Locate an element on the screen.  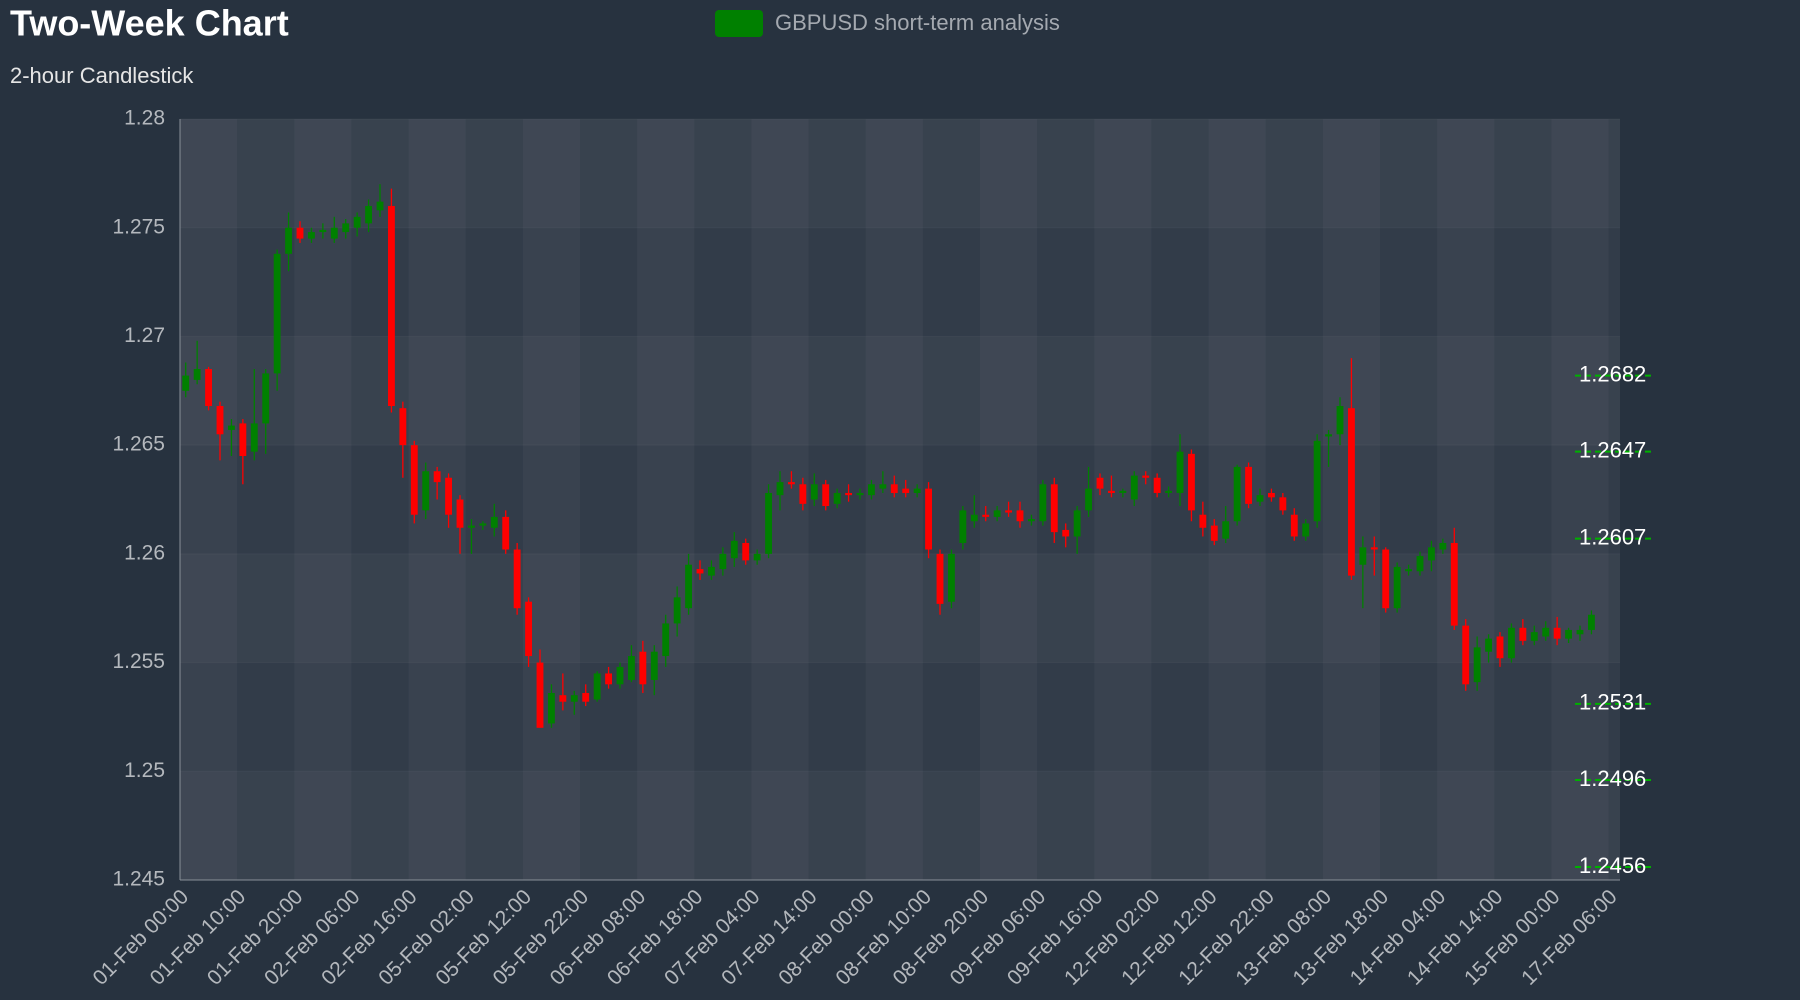
legend-swatch is located at coordinates (739, 23).